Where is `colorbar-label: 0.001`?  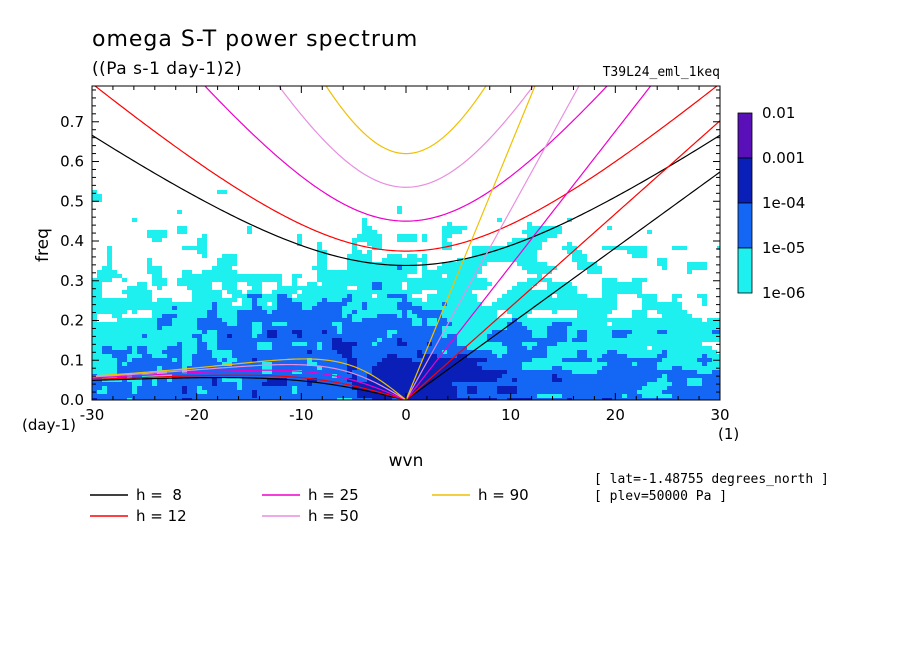 colorbar-label: 0.001 is located at coordinates (783, 158).